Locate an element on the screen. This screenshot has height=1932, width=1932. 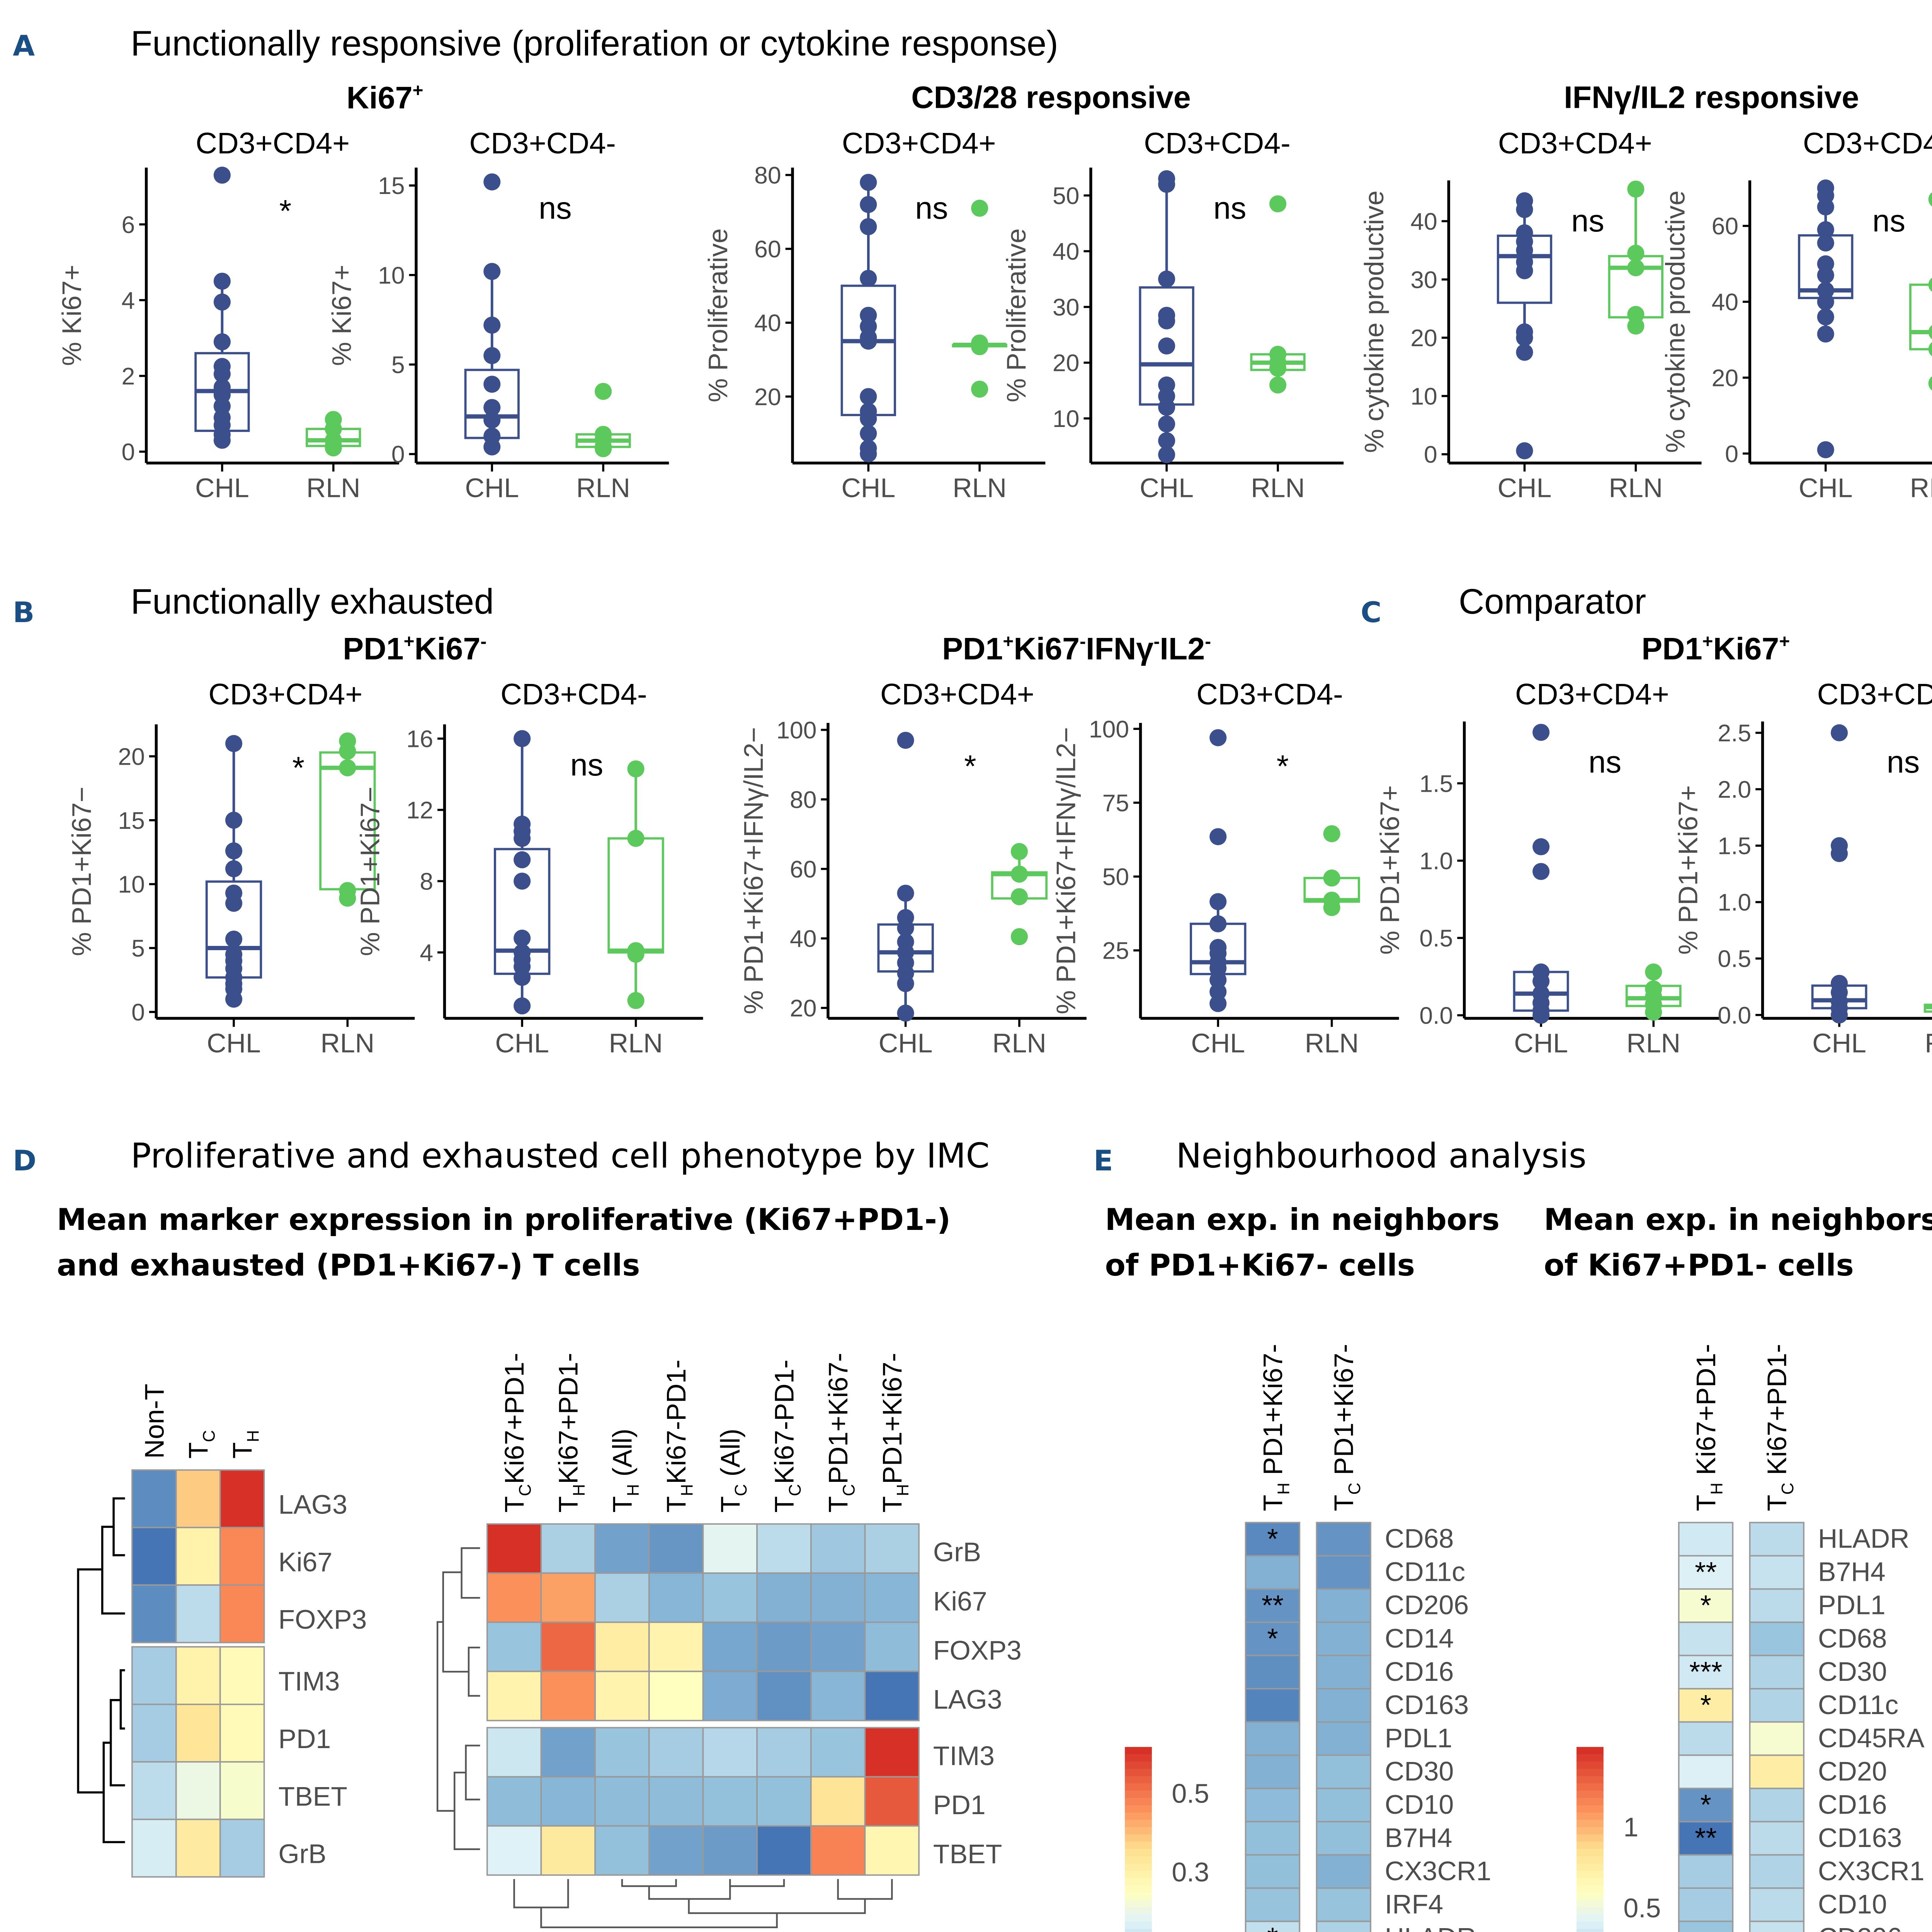
row-label: GrB is located at coordinates (302, 1854).